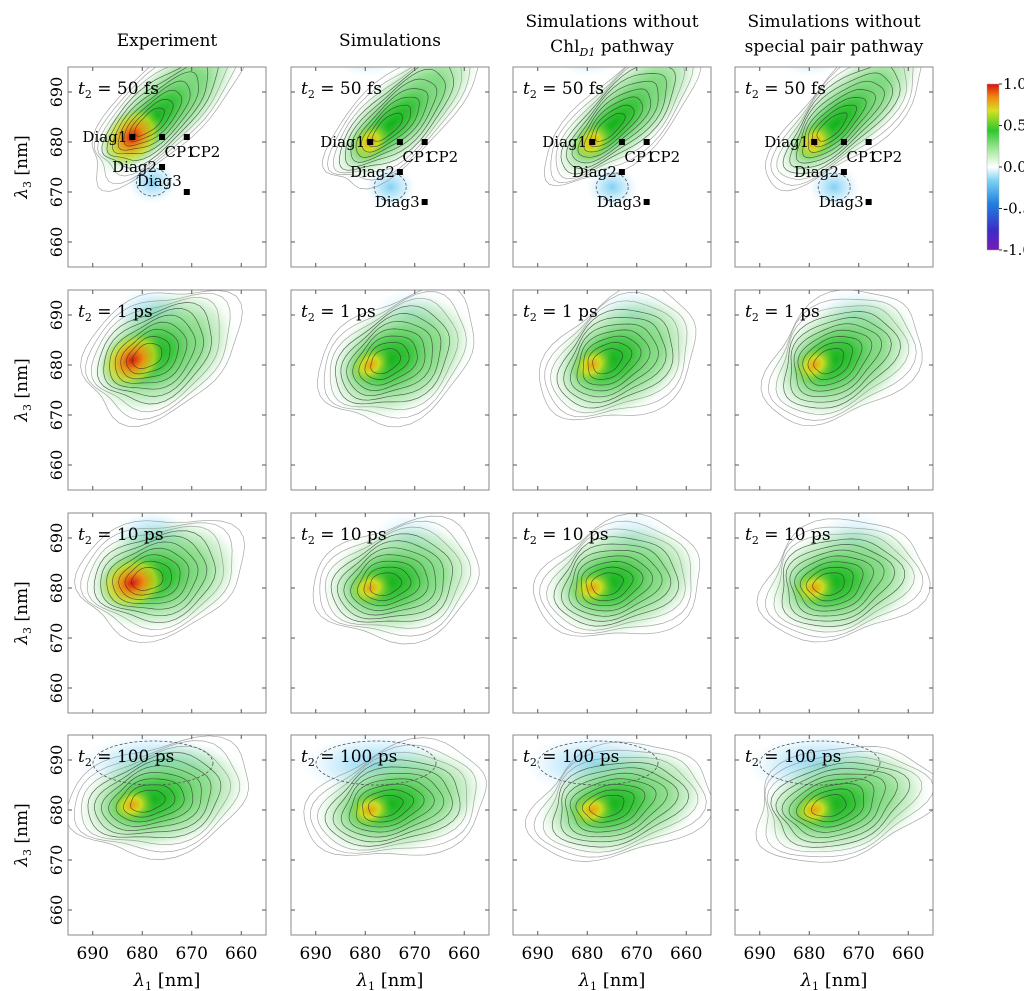 This screenshot has height=991, width=1024. I want to click on column-title: Simulations without, so click(833, 22).